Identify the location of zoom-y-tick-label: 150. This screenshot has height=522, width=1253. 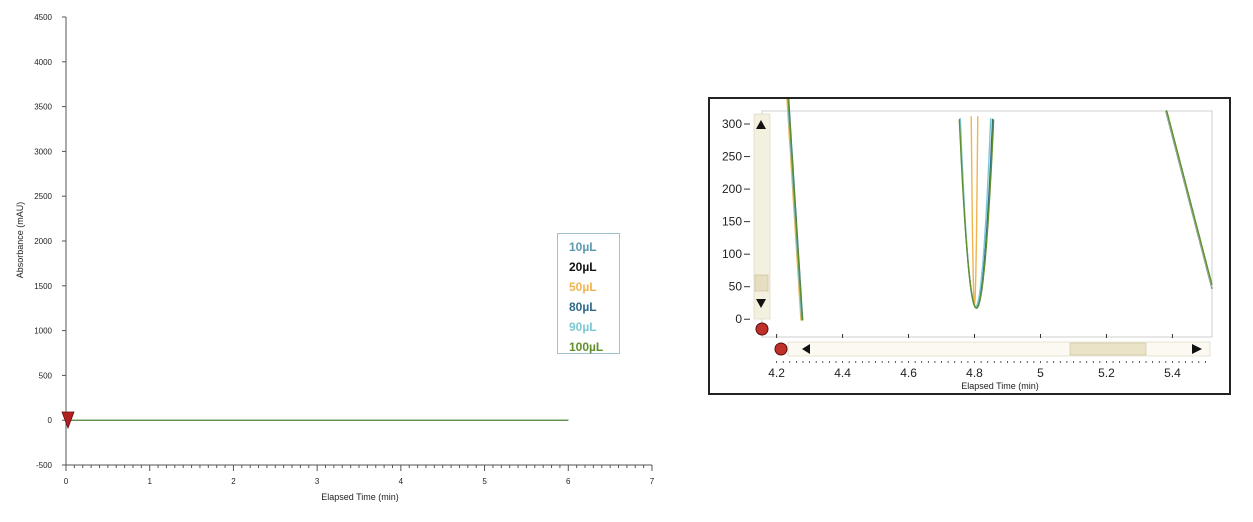
(732, 222).